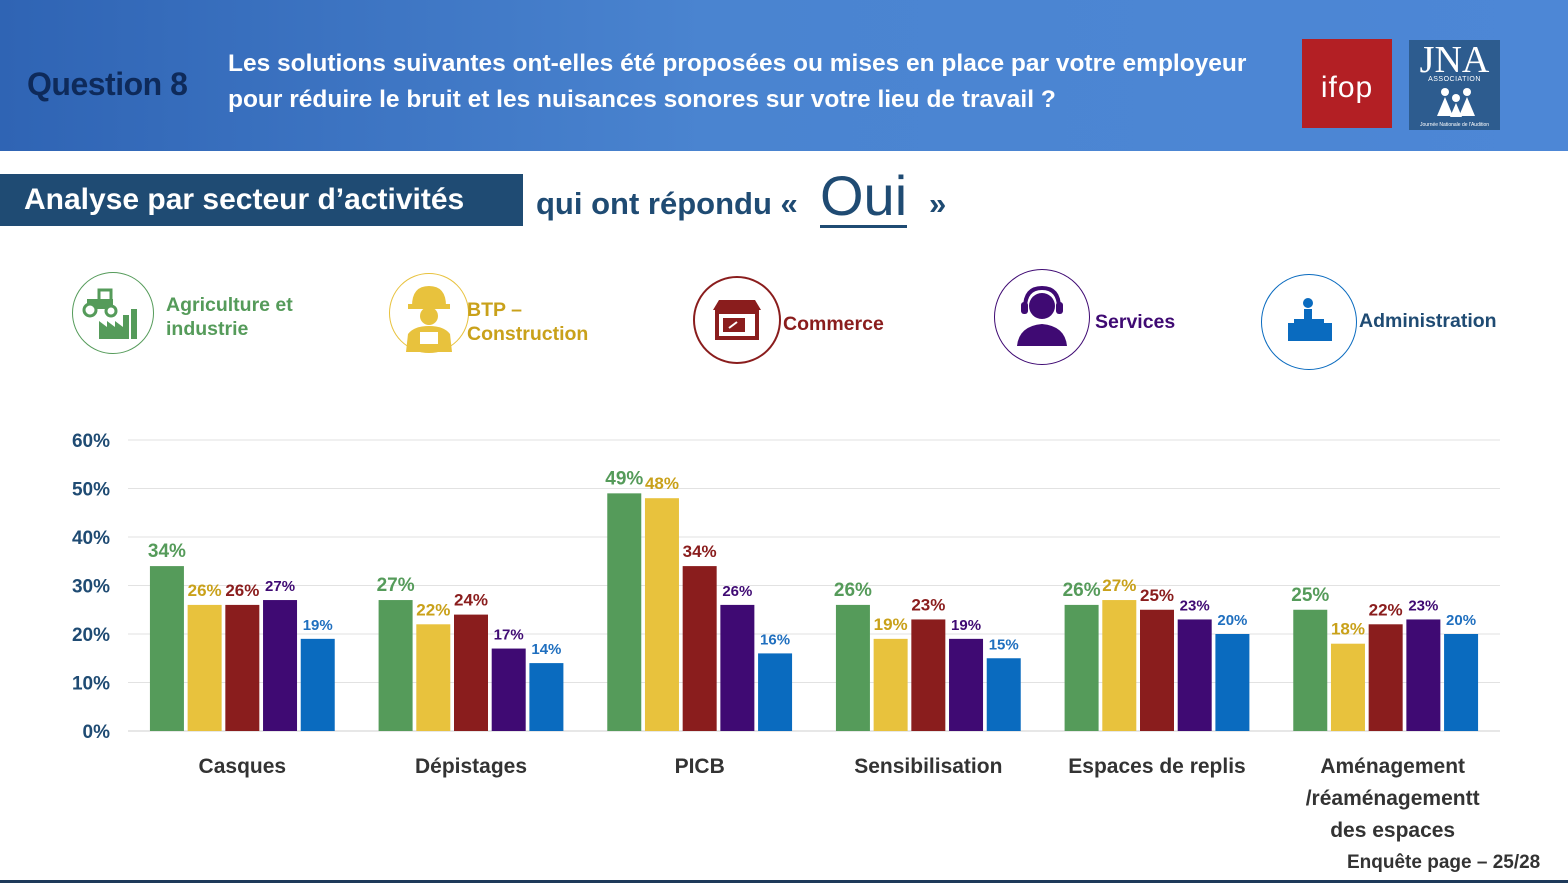 Image resolution: width=1568 pixels, height=883 pixels. Describe the element at coordinates (91, 490) in the screenshot. I see `y-tick-label: 50%` at that location.